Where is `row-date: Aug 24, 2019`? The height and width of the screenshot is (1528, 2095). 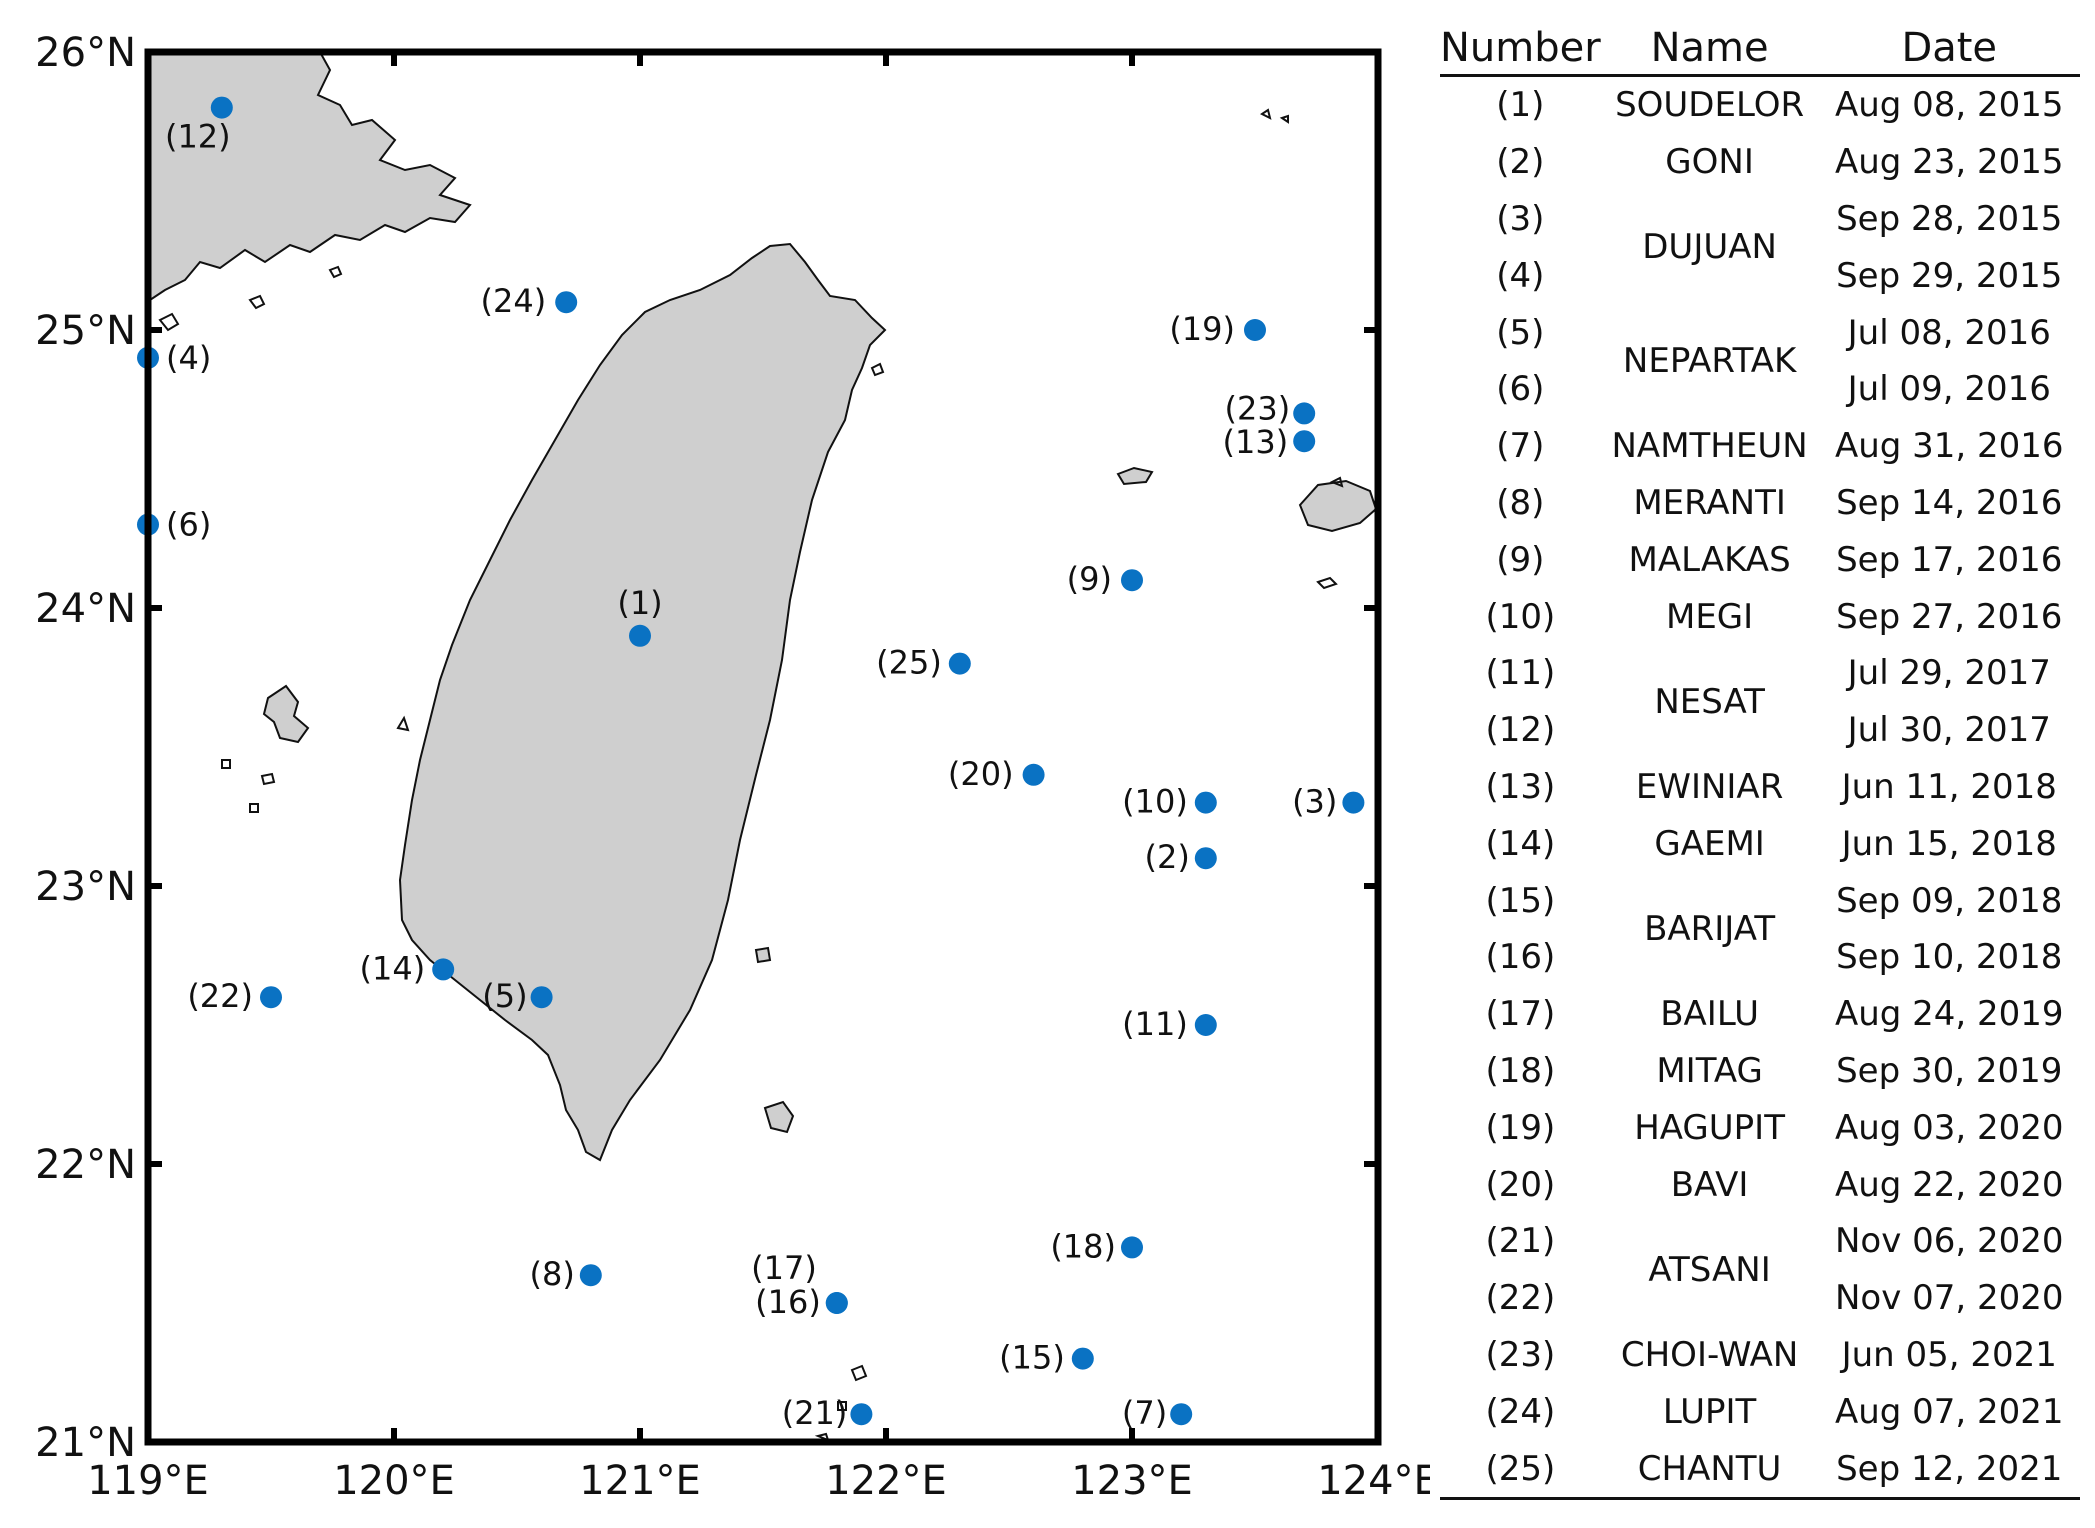
row-date: Aug 24, 2019 is located at coordinates (1949, 1014).